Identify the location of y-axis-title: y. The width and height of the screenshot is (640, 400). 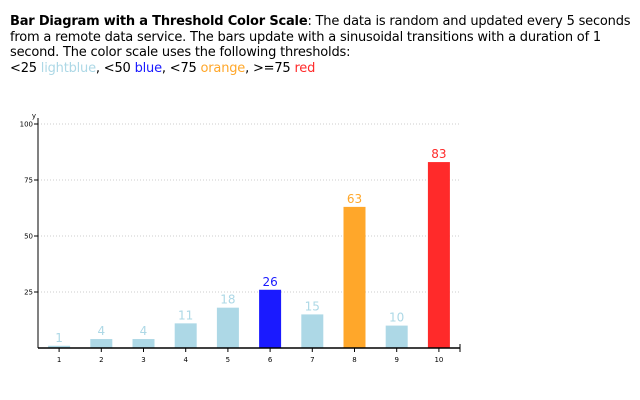
(34, 116).